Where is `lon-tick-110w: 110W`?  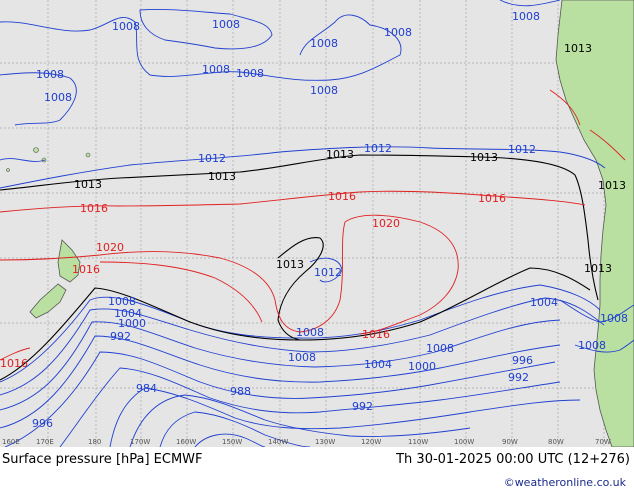
lon-tick-110w: 110W is located at coordinates (418, 442).